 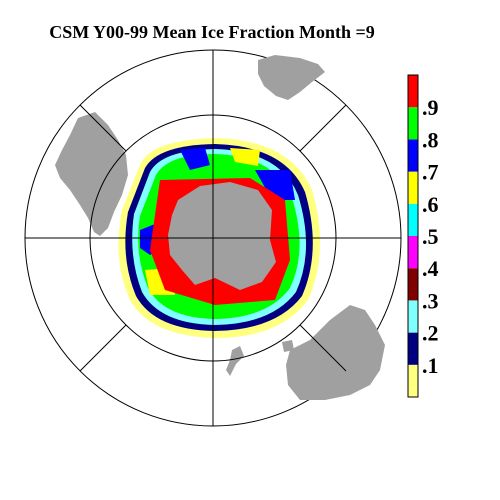 What do you see at coordinates (291, 77) in the screenshot?
I see `africa` at bounding box center [291, 77].